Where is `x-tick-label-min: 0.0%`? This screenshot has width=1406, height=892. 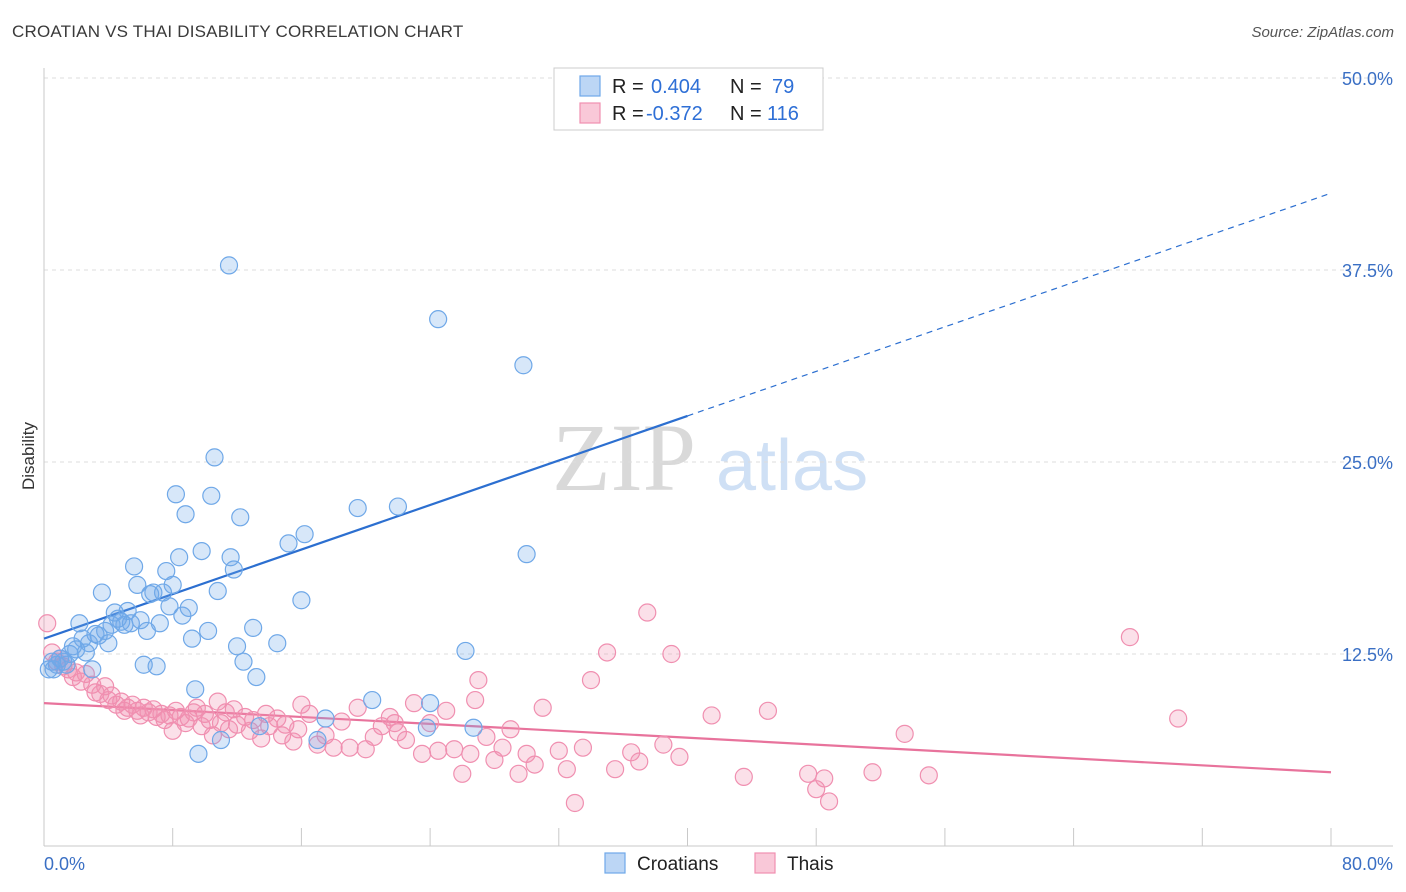
x-tick-label-min: 0.0% is located at coordinates (64, 864).